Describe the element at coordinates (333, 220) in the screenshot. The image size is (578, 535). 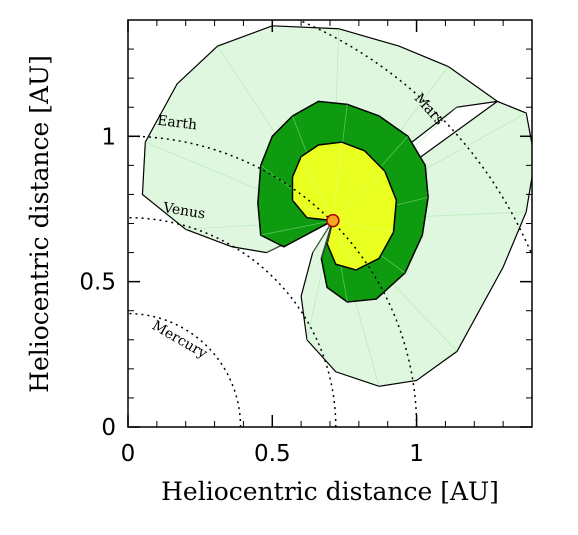
I see `center-marker` at that location.